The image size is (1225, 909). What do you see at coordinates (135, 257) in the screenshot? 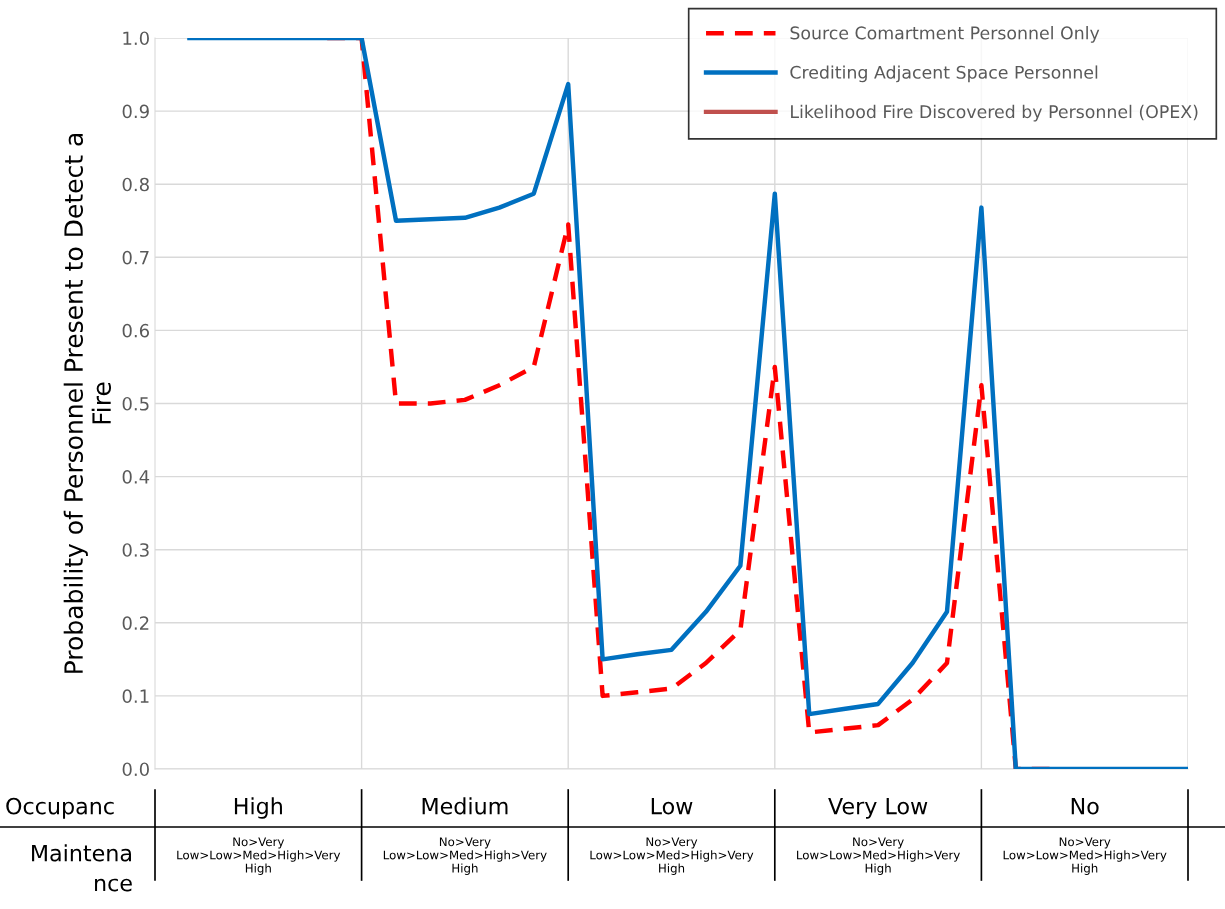
I see `y-tick-label: 0.7` at bounding box center [135, 257].